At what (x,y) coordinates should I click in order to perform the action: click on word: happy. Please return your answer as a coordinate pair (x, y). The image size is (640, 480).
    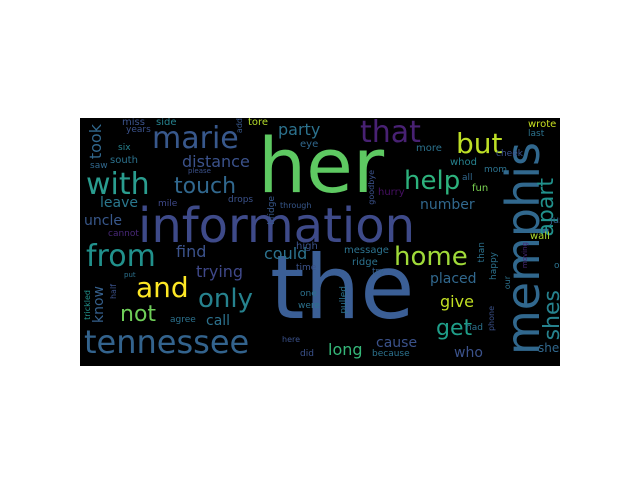
    Looking at the image, I should click on (494, 266).